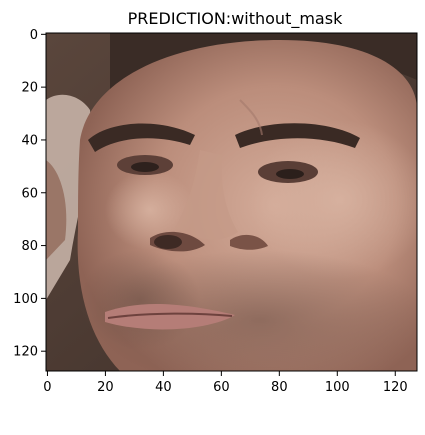 This screenshot has height=435, width=425. What do you see at coordinates (395, 387) in the screenshot?
I see `x-tick-label: 120` at bounding box center [395, 387].